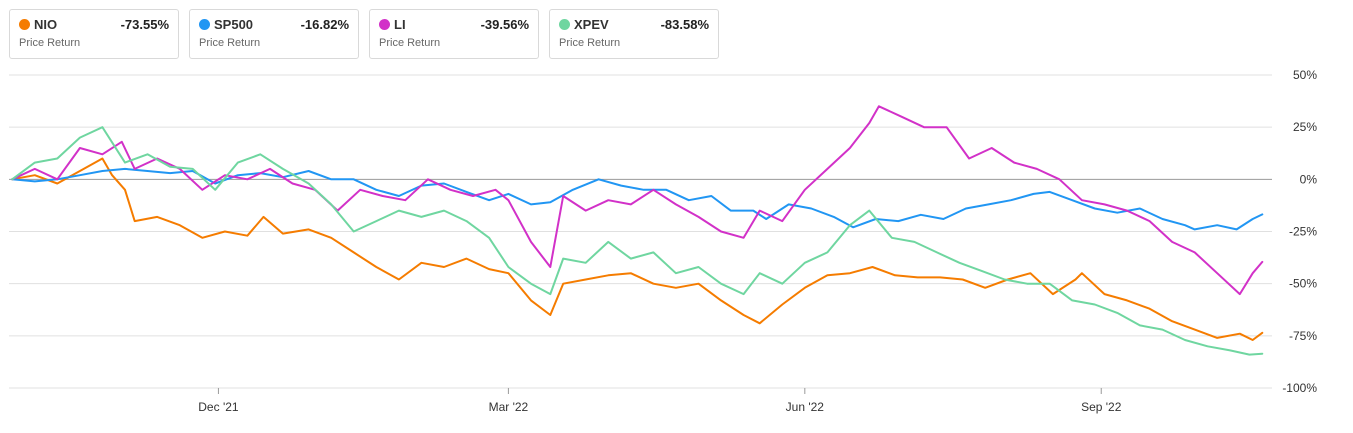  Describe the element at coordinates (591, 24) in the screenshot. I see `legend-ticker-xpev: XPEV` at that location.